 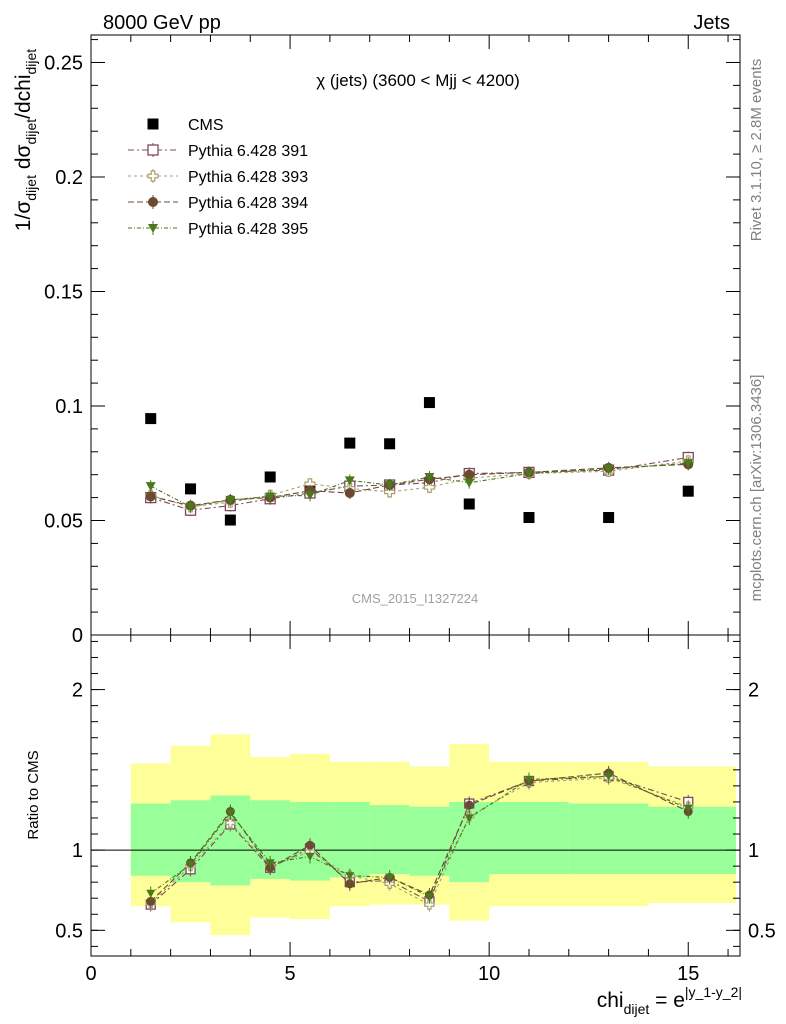 I want to click on main-ytick-label: 0.15, so click(x=63, y=292).